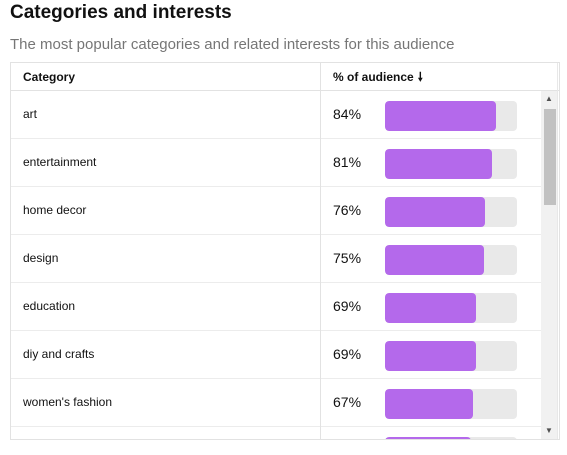 The height and width of the screenshot is (455, 567). What do you see at coordinates (347, 402) in the screenshot?
I see `audience-percent-cell: 67%` at bounding box center [347, 402].